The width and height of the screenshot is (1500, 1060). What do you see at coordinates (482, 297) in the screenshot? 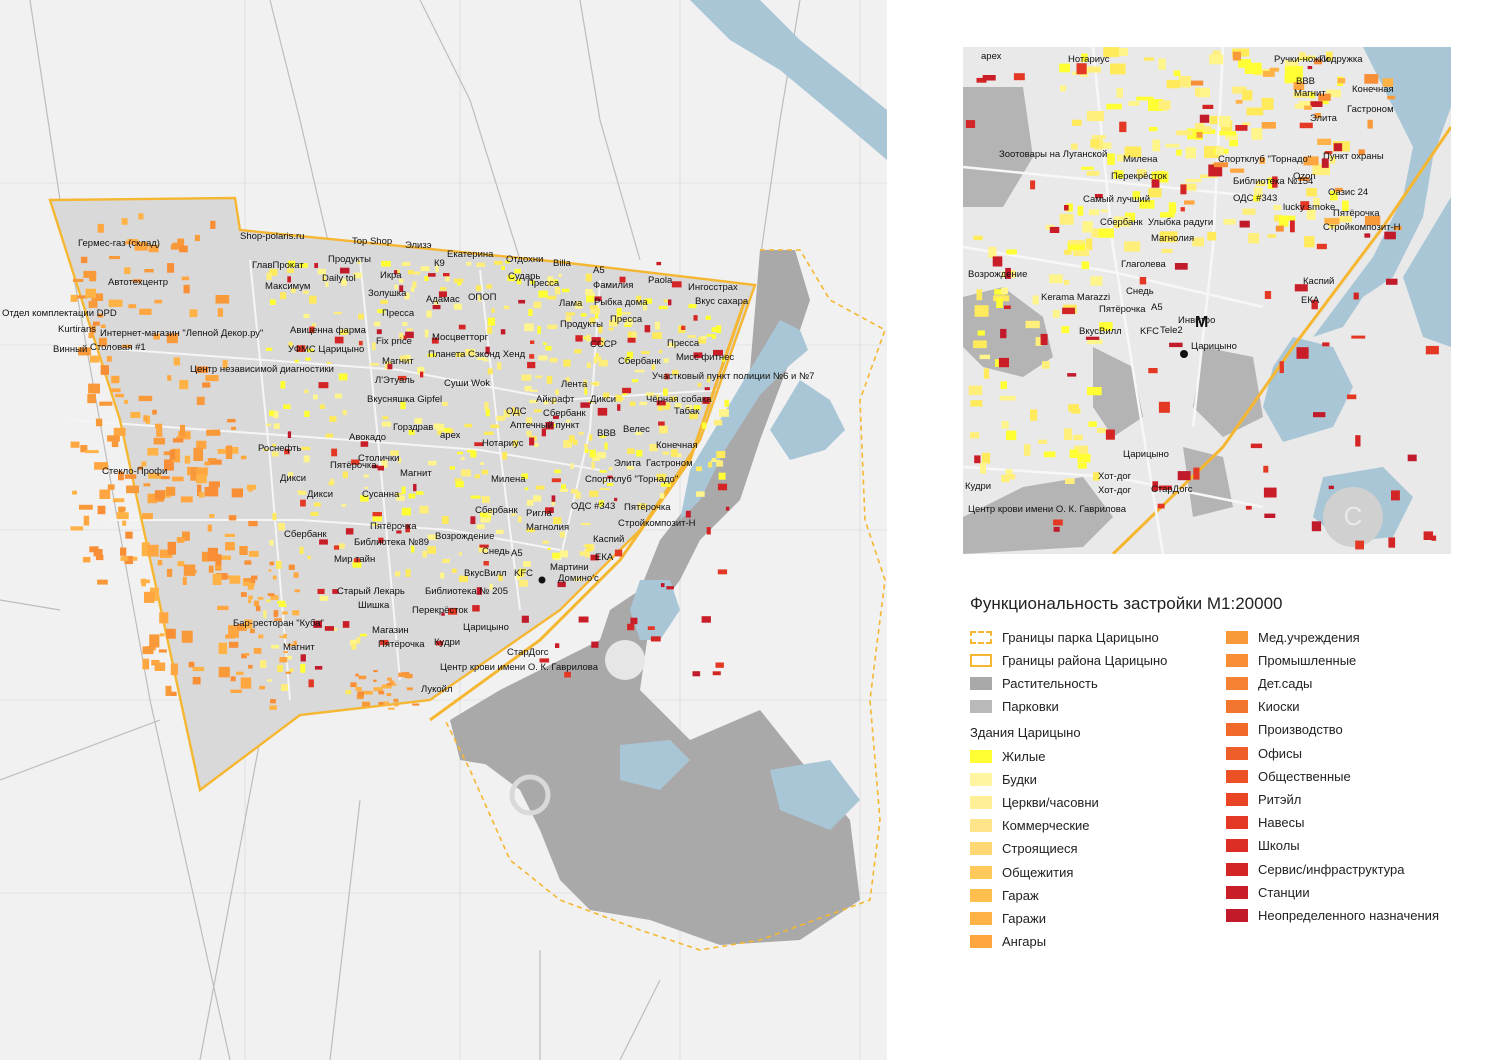
I see `poi-label: ОПОП` at bounding box center [482, 297].